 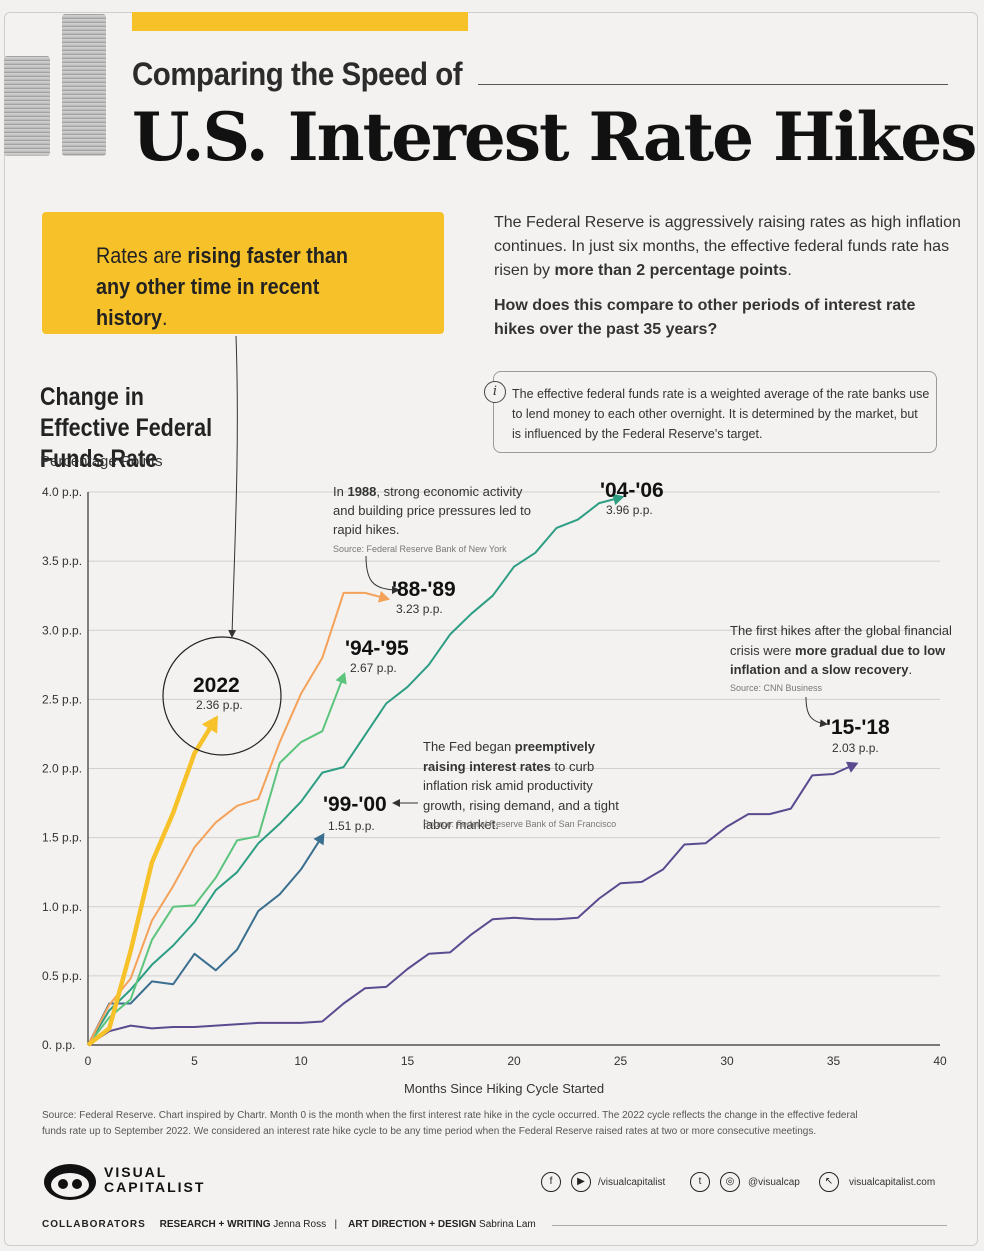 I want to click on x-tick-label: 10, so click(x=301, y=1061).